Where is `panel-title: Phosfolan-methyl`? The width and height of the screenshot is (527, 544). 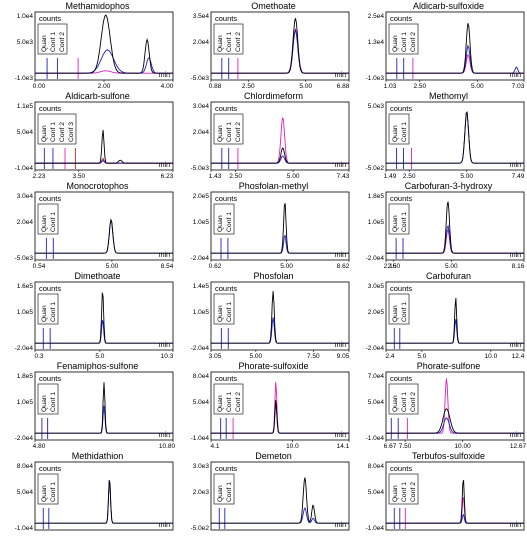
panel-title: Phosfolan-methyl is located at coordinates (274, 186).